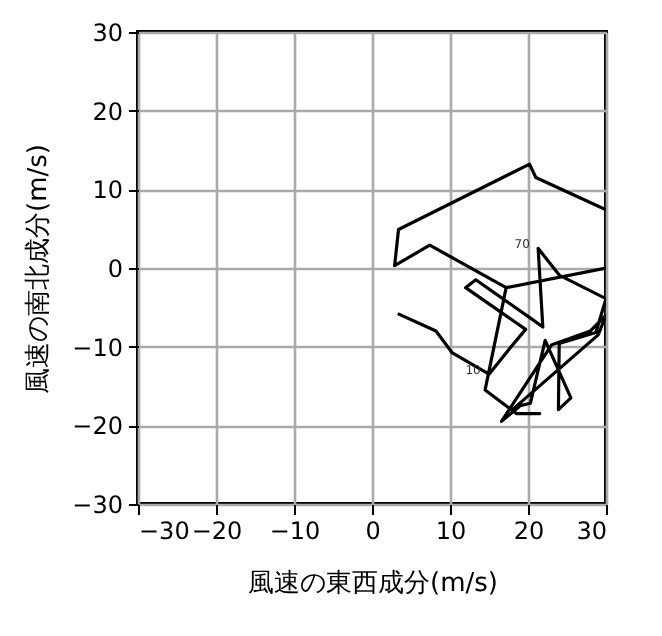 This screenshot has height=636, width=662. Describe the element at coordinates (115, 269) in the screenshot. I see `y-tick-label: 0` at that location.